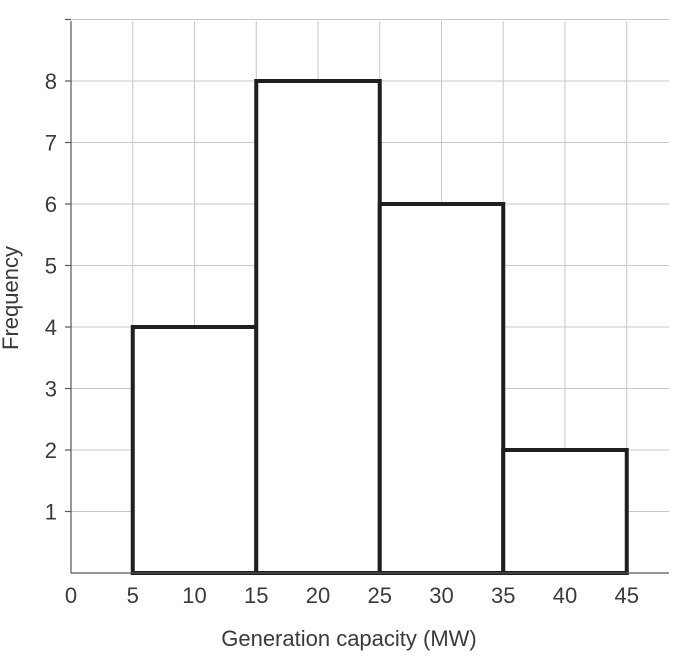 The width and height of the screenshot is (676, 658). What do you see at coordinates (51, 266) in the screenshot?
I see `y-tick-label-5: 5` at bounding box center [51, 266].